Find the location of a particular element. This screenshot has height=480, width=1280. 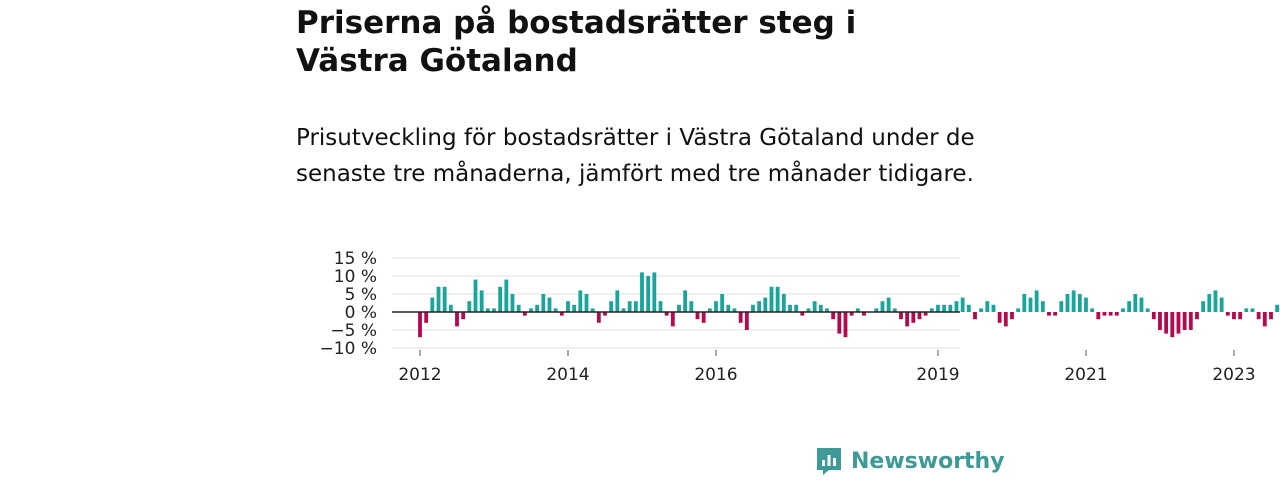

x-tick-label: 2019 is located at coordinates (937, 375).